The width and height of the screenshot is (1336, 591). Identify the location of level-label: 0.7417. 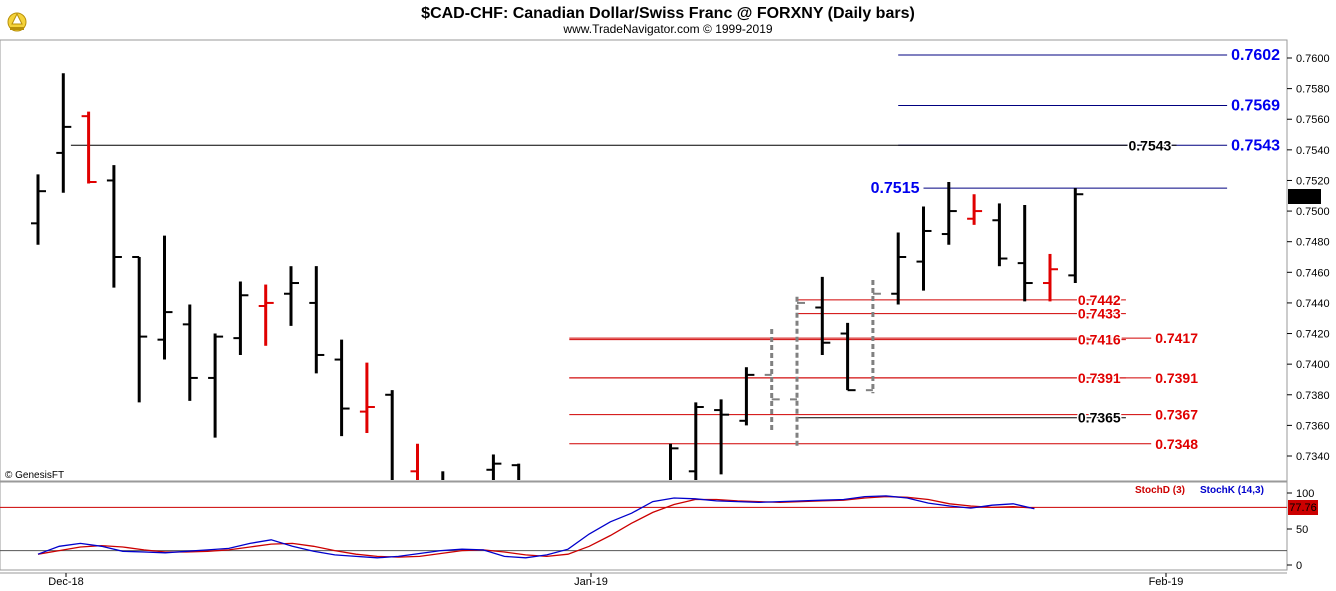
(1176, 338).